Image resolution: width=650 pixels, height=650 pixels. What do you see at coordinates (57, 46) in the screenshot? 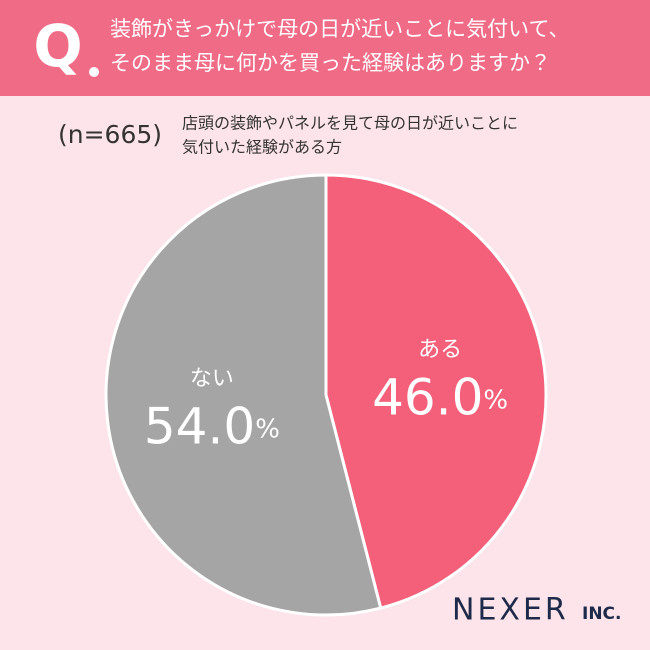
I see `q-mark: Q` at bounding box center [57, 46].